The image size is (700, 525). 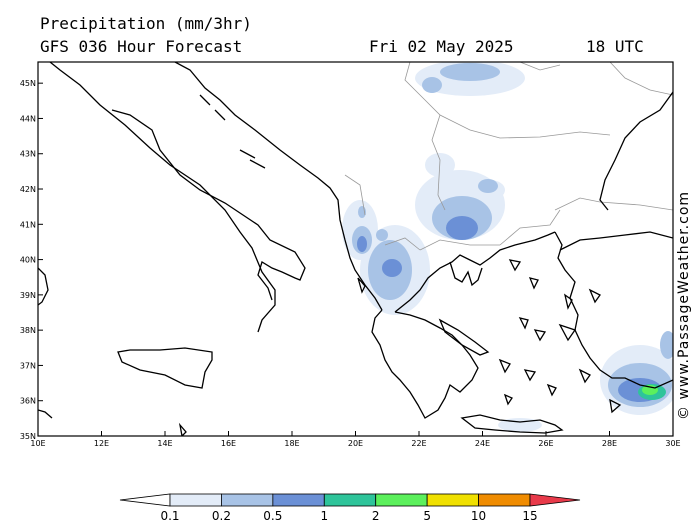 I want to click on lon-tick-label: 18E, so click(x=291, y=443).